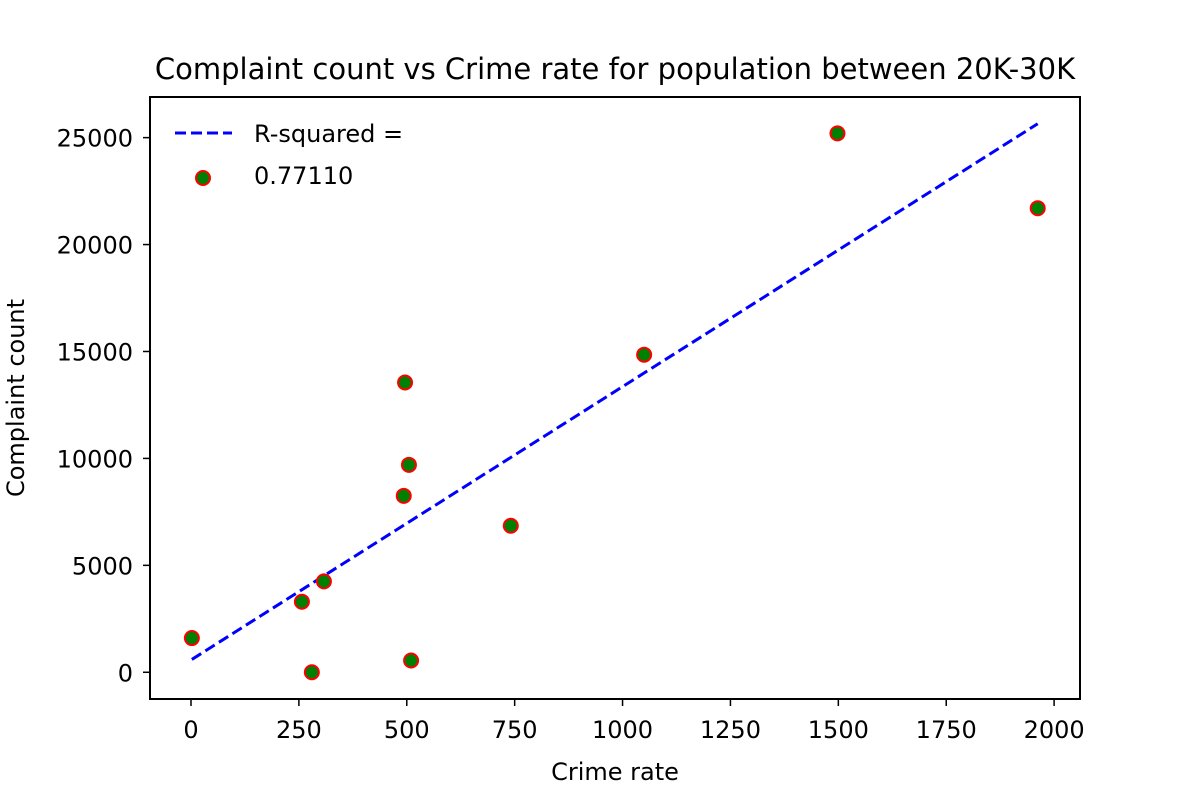 The image size is (1200, 805). I want to click on x-tick-label: 0, so click(190, 730).